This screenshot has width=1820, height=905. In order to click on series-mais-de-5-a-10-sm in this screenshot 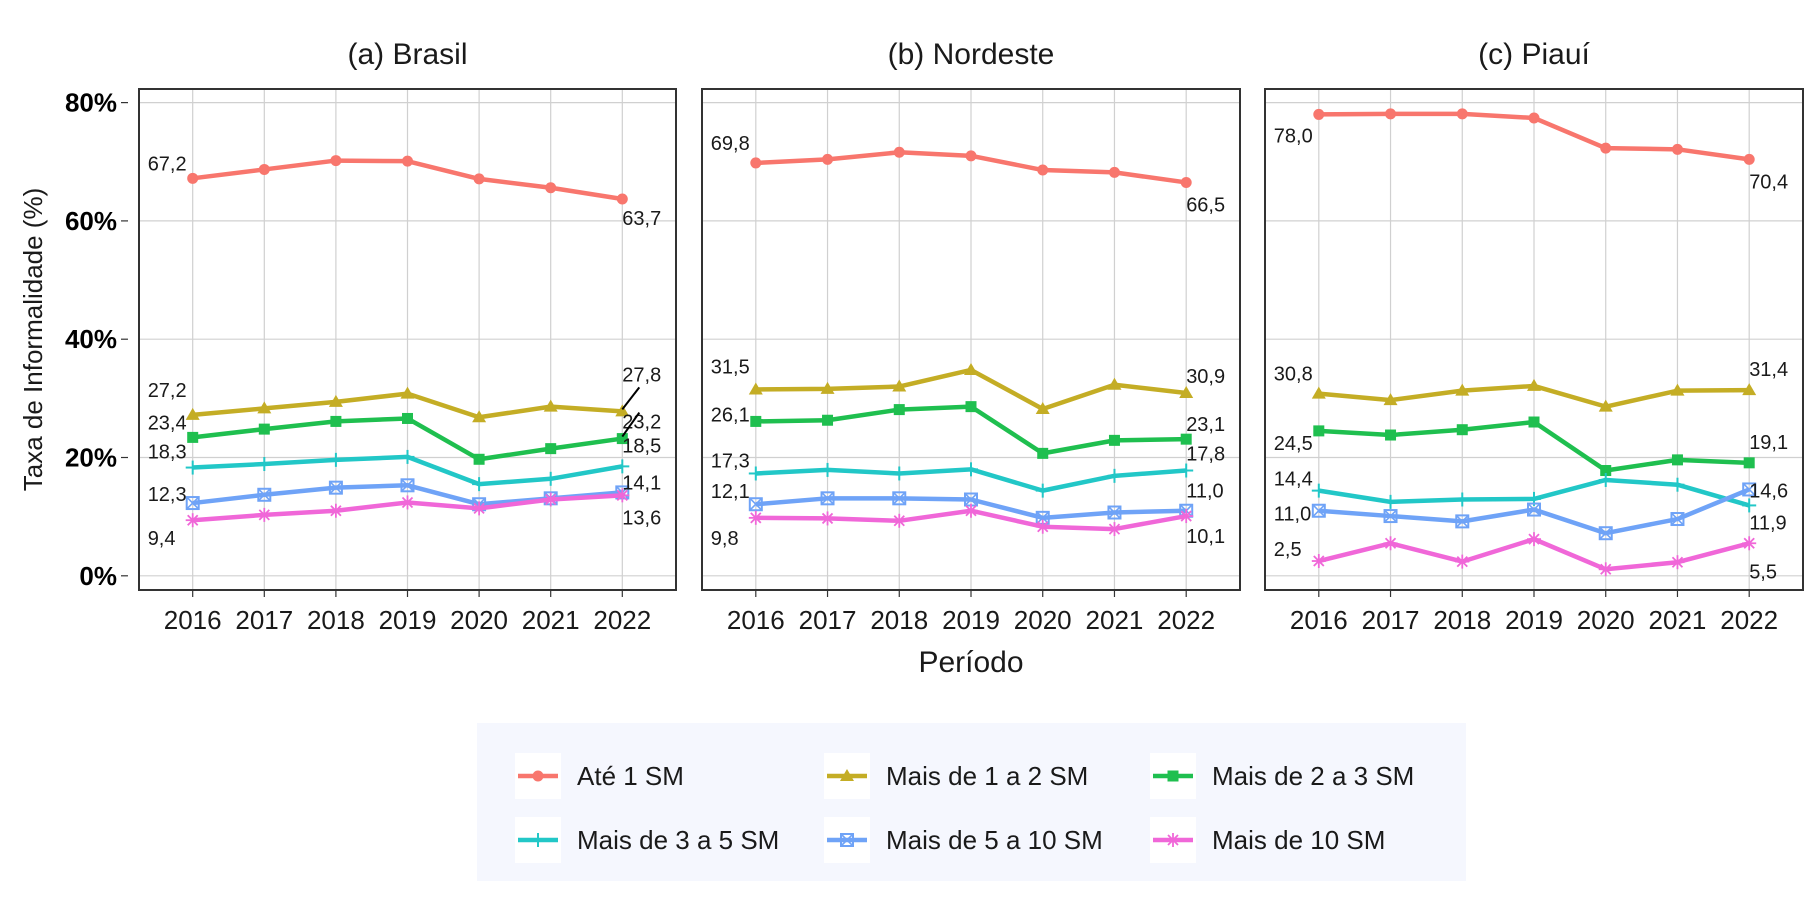, I will do `click(971, 508)`.